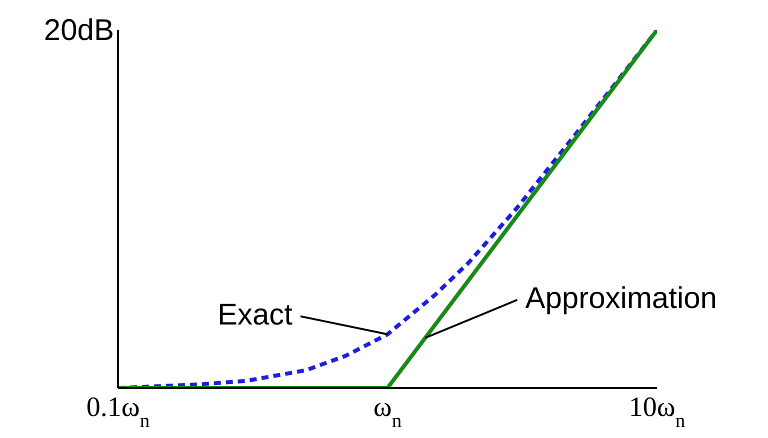  I want to click on x-tick-label: 0.1ω$_{n}$, so click(118, 412).